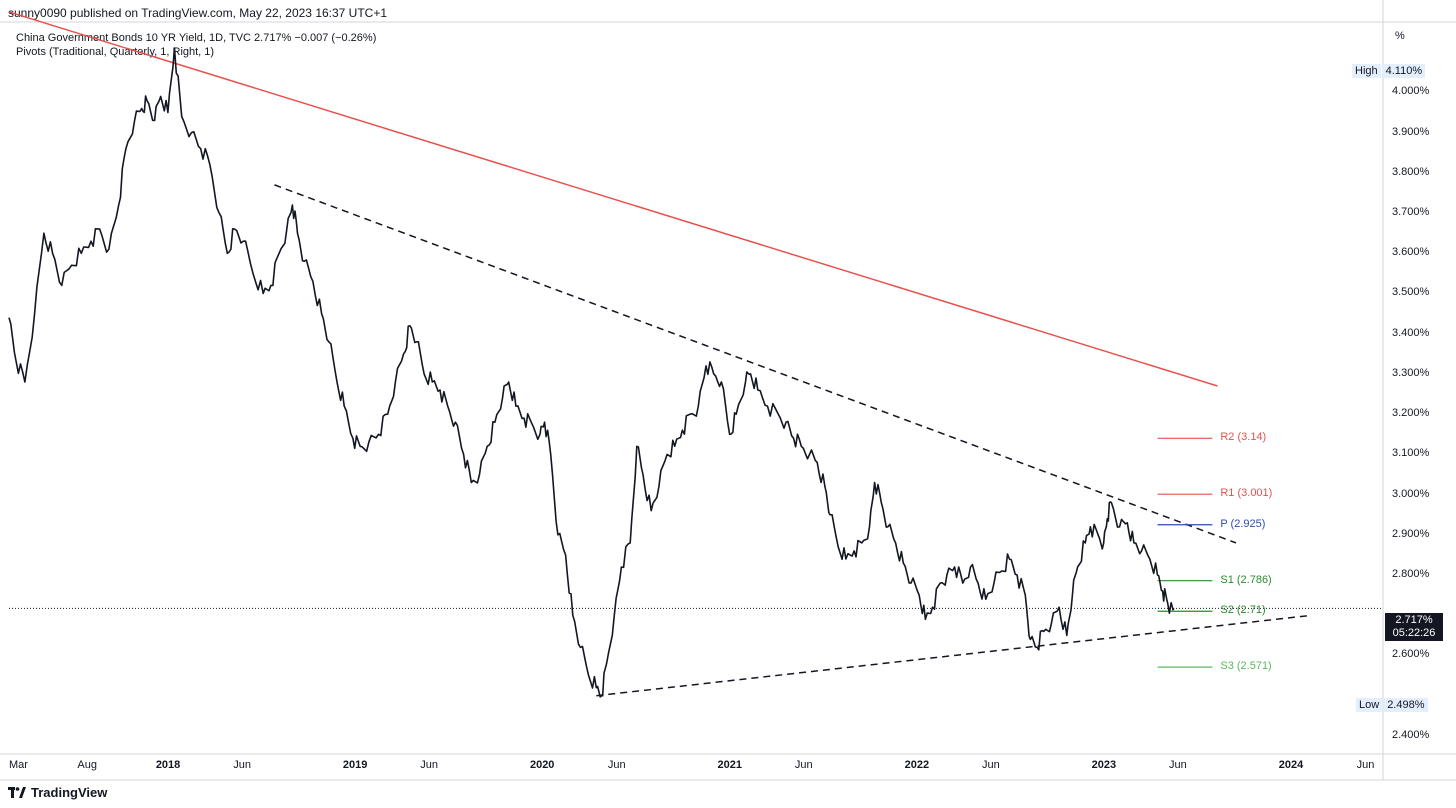  I want to click on high-marker: High 4.110%, so click(1389, 71).